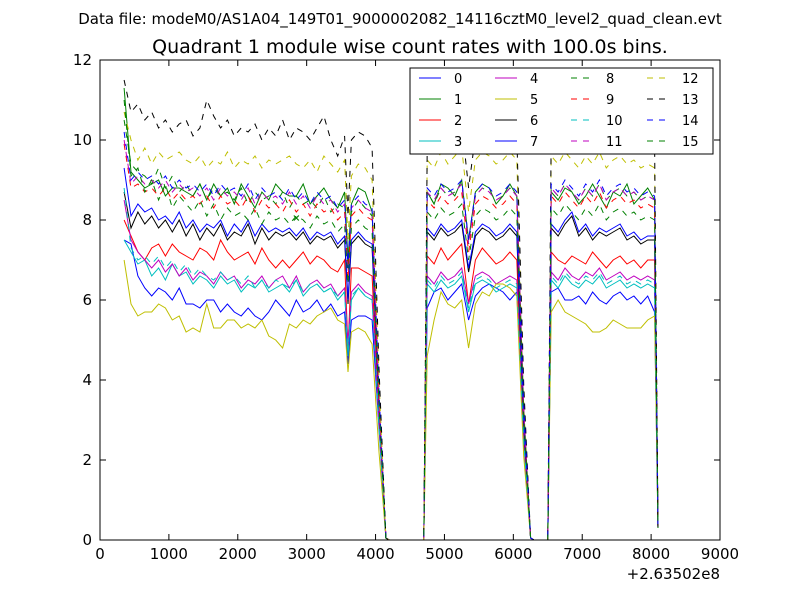 This screenshot has width=800, height=600. I want to click on y-tick-label: 10, so click(82, 140).